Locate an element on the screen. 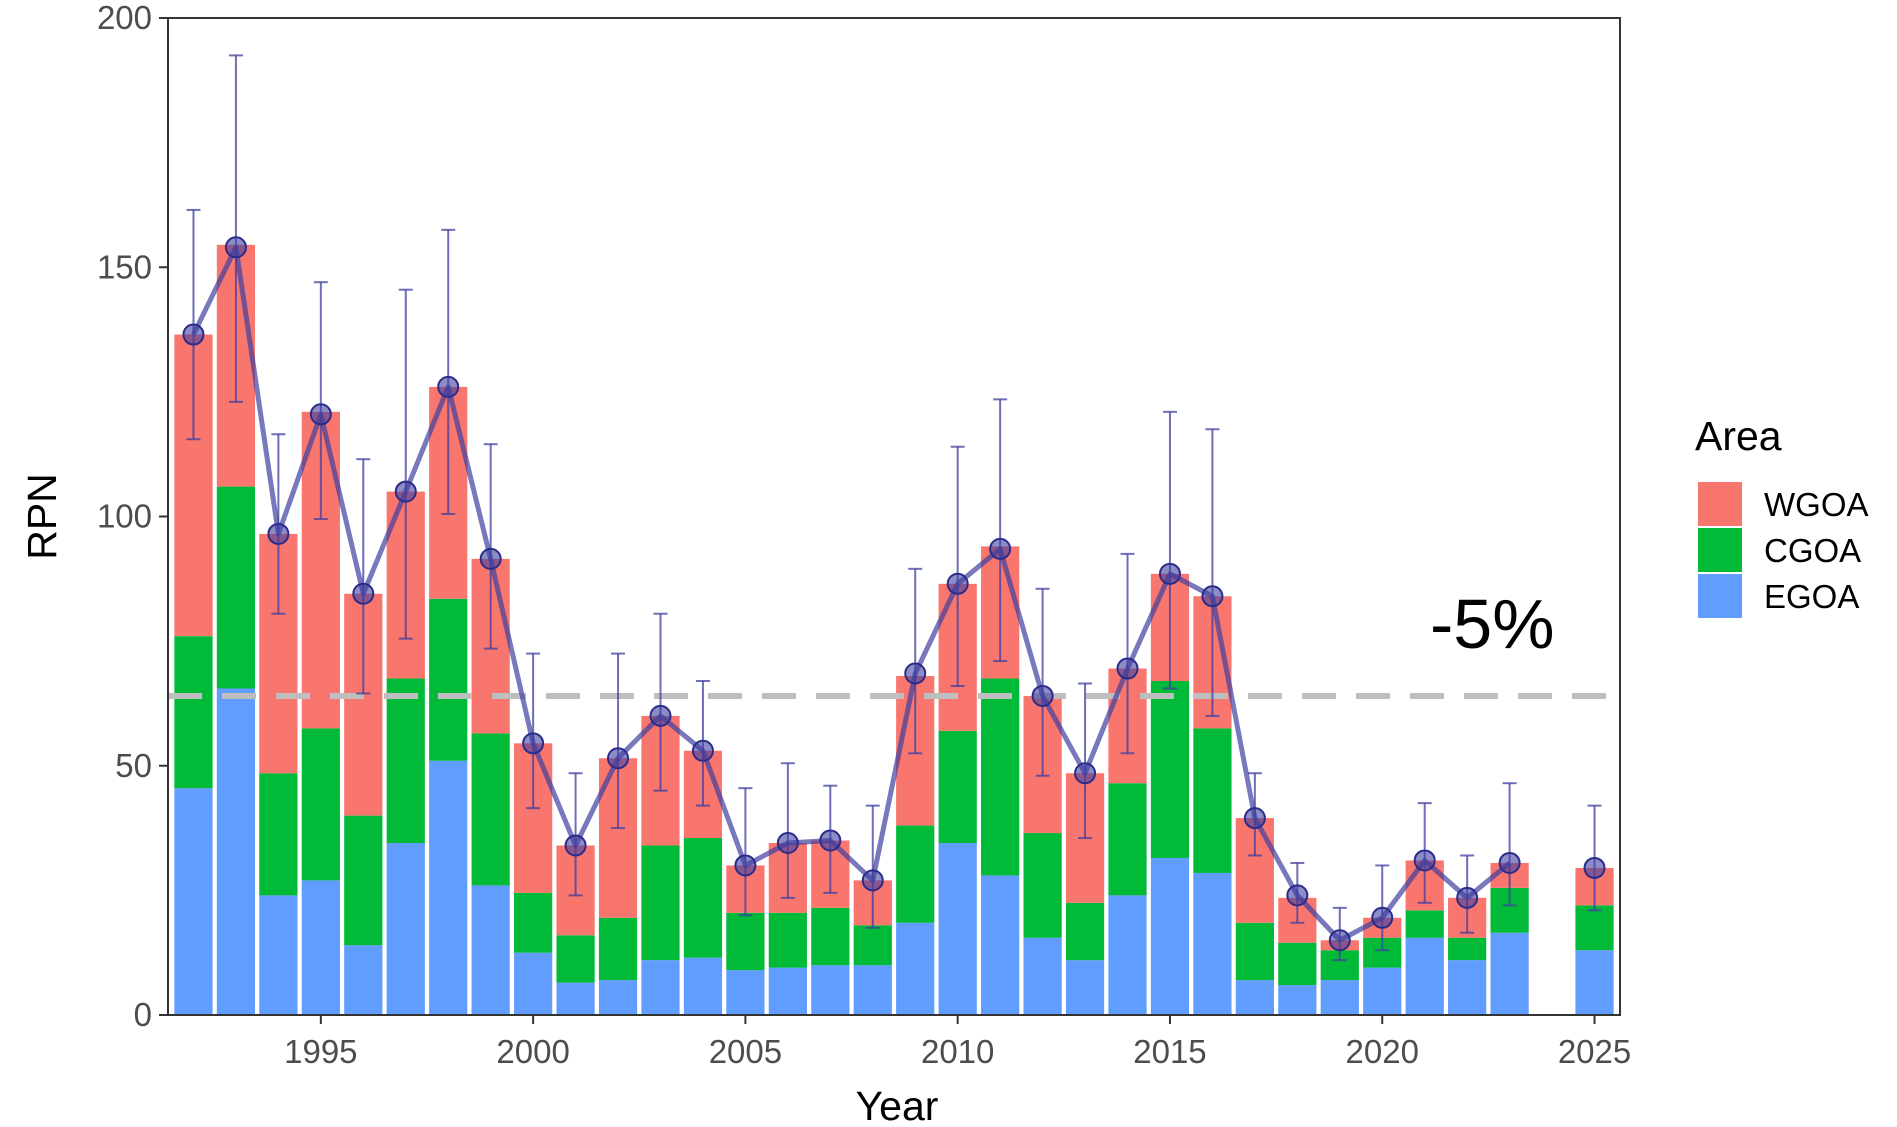 Image resolution: width=1897 pixels, height=1127 pixels. bar-egoa-1999 is located at coordinates (490, 950).